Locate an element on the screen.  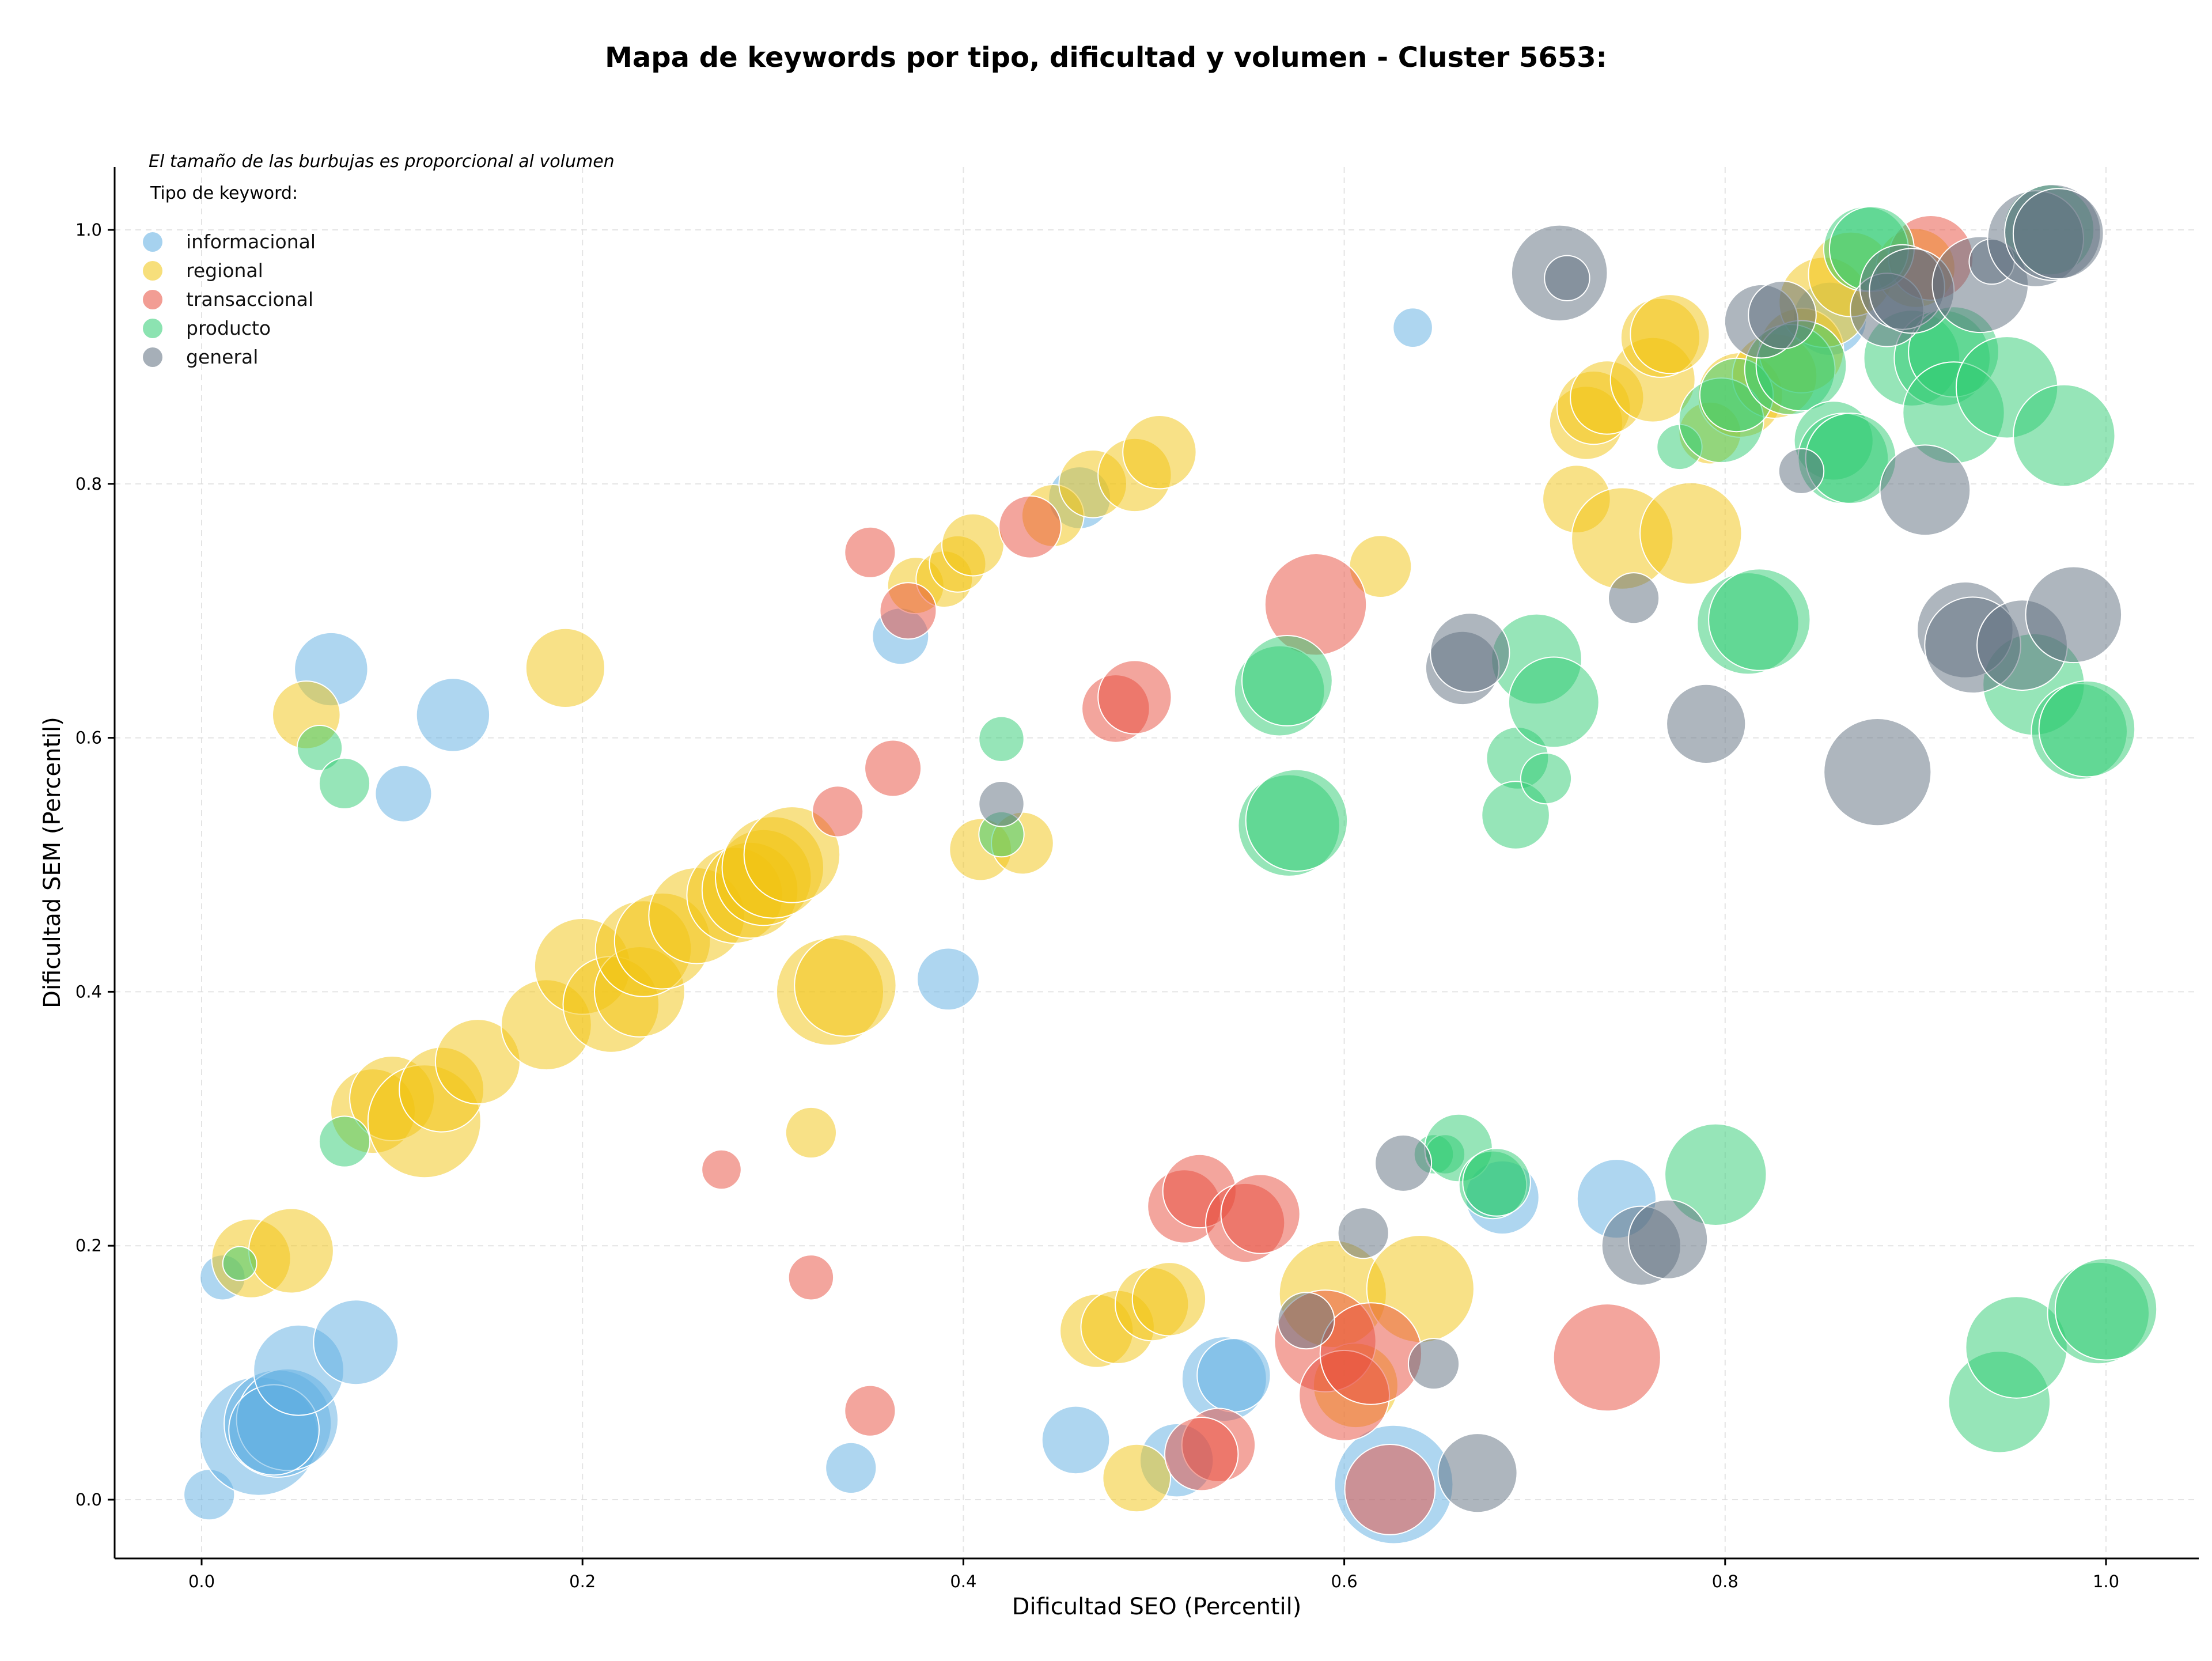
legend-title: Tipo de keyword: is located at coordinates (224, 193).